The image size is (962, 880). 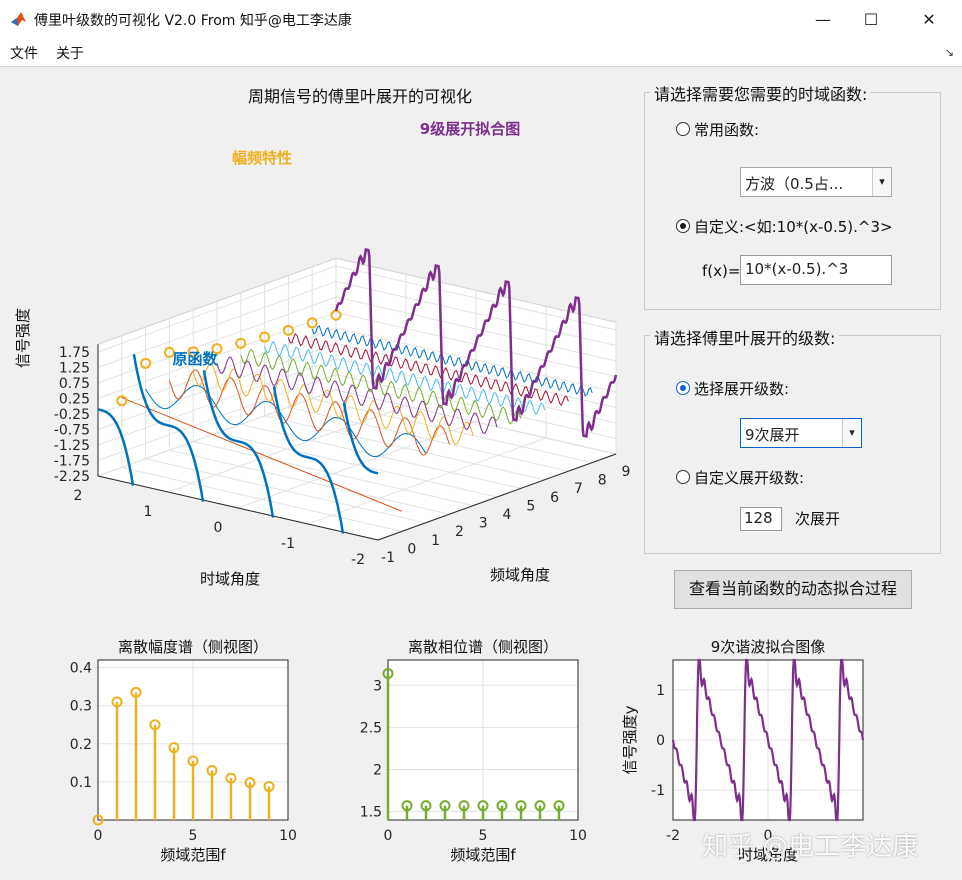 What do you see at coordinates (74, 353) in the screenshot?
I see `z-tick-label: 1.75` at bounding box center [74, 353].